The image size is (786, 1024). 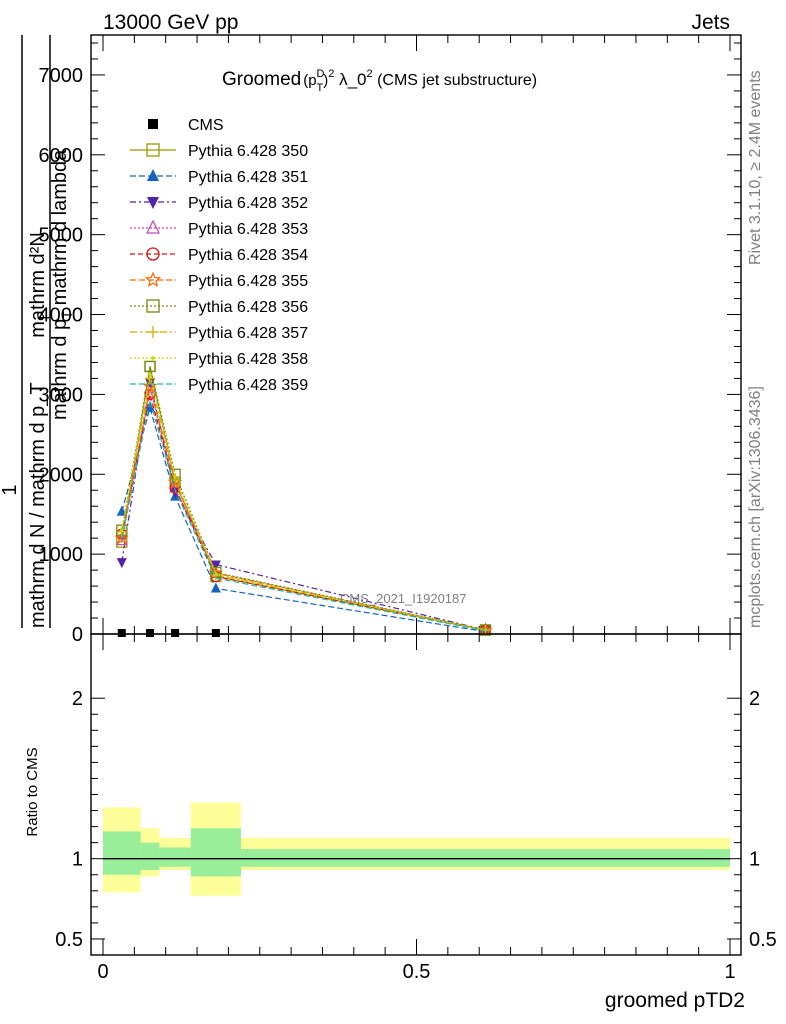 What do you see at coordinates (248, 333) in the screenshot?
I see `legend-label: Pythia 6.428 357` at bounding box center [248, 333].